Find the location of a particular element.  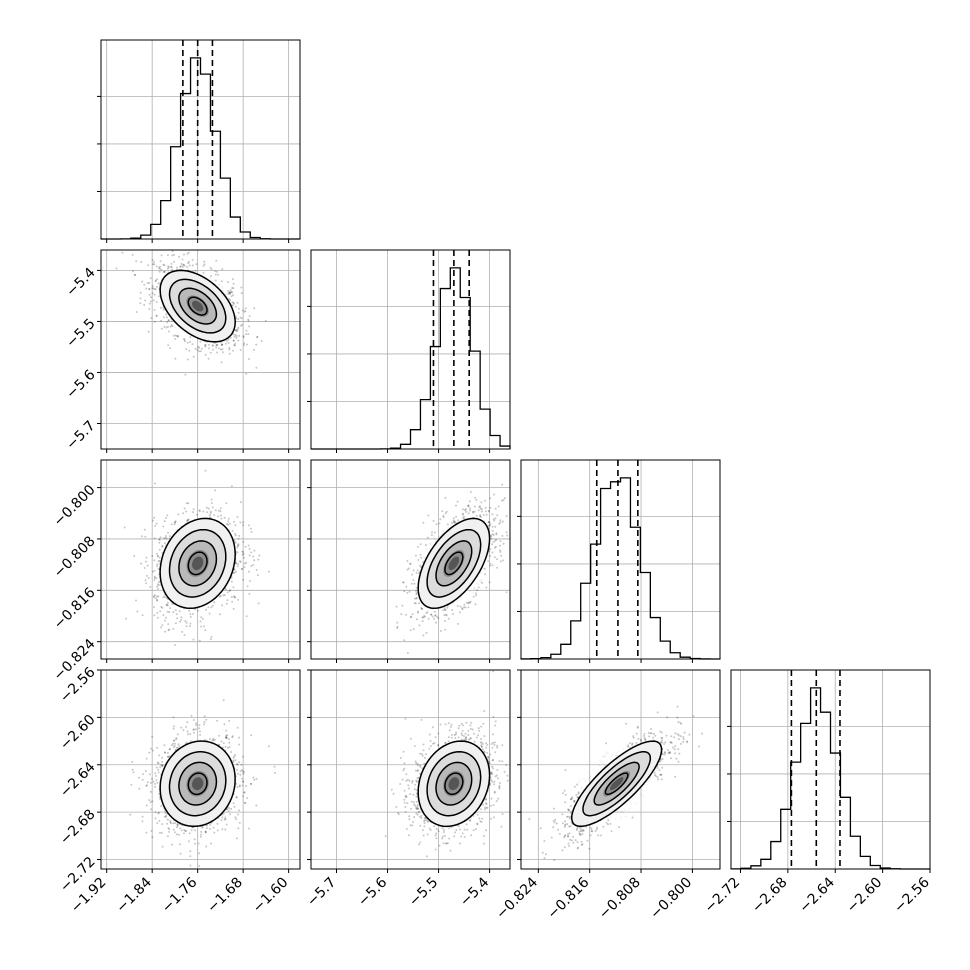

x-tick-label: −0.808 is located at coordinates (620, 899).